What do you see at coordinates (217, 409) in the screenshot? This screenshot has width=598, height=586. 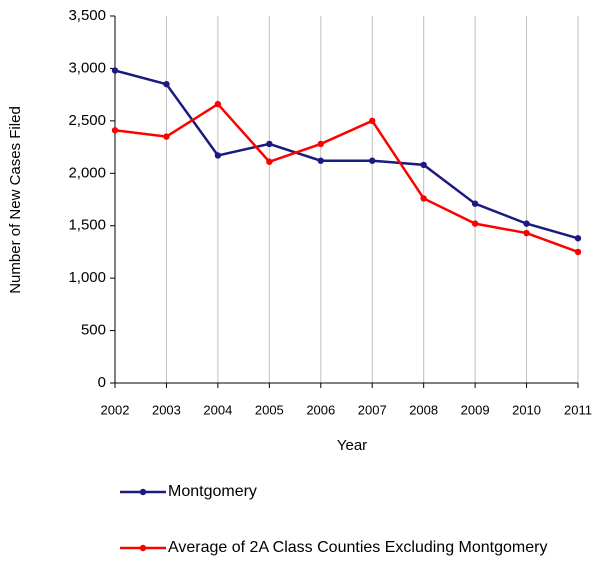 I see `x-tick-label: 2004` at bounding box center [217, 409].